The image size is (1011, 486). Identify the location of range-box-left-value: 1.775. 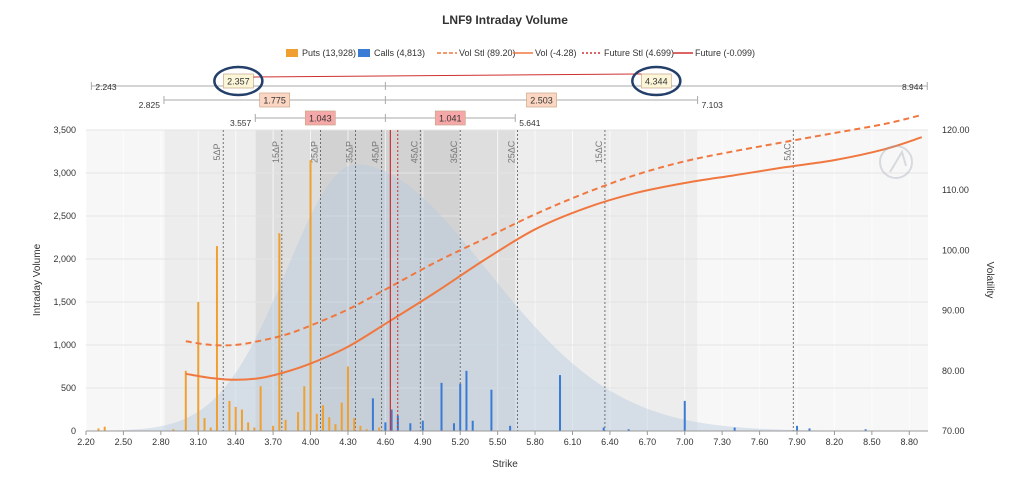
(274, 101).